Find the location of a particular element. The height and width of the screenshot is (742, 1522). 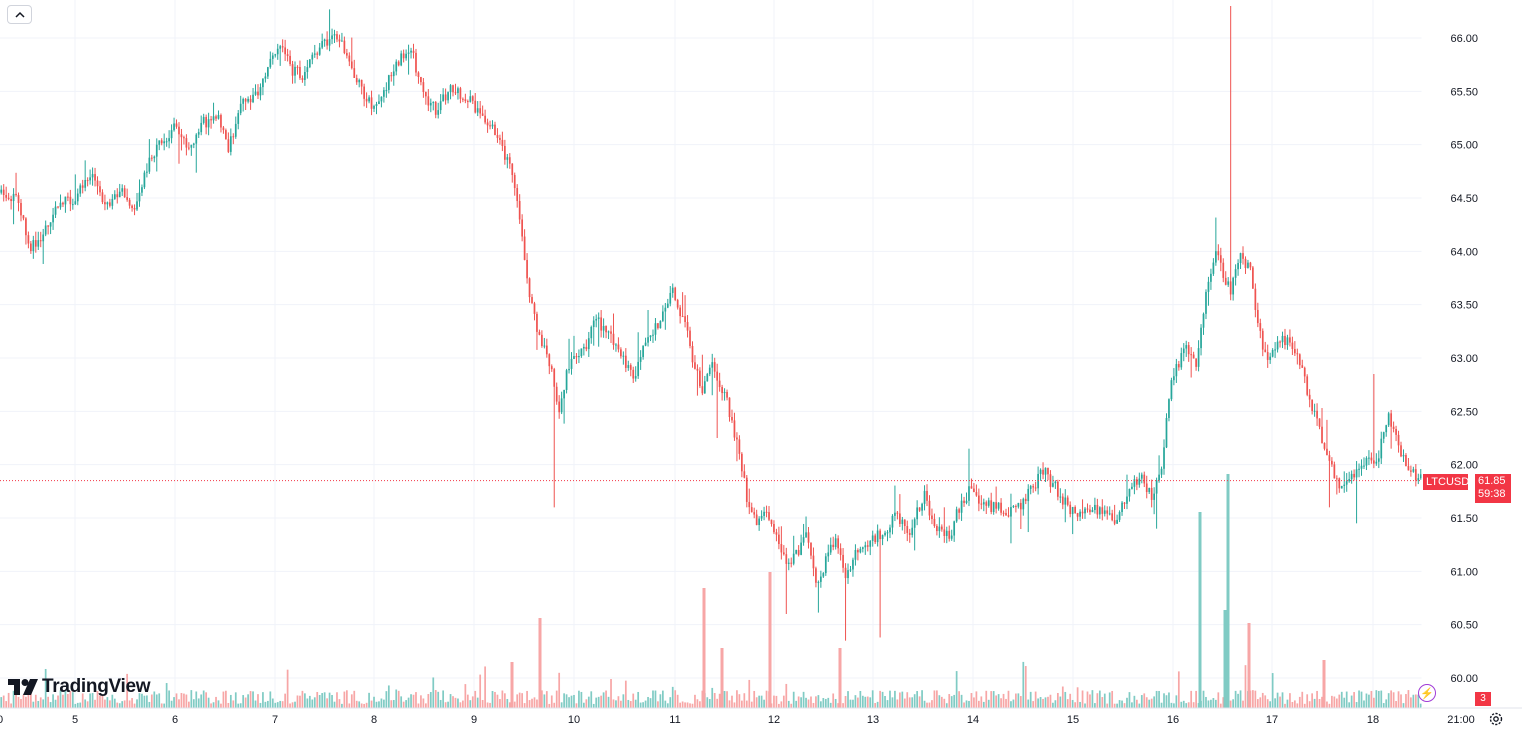

tradingview-logo: TradingView is located at coordinates (79, 687).